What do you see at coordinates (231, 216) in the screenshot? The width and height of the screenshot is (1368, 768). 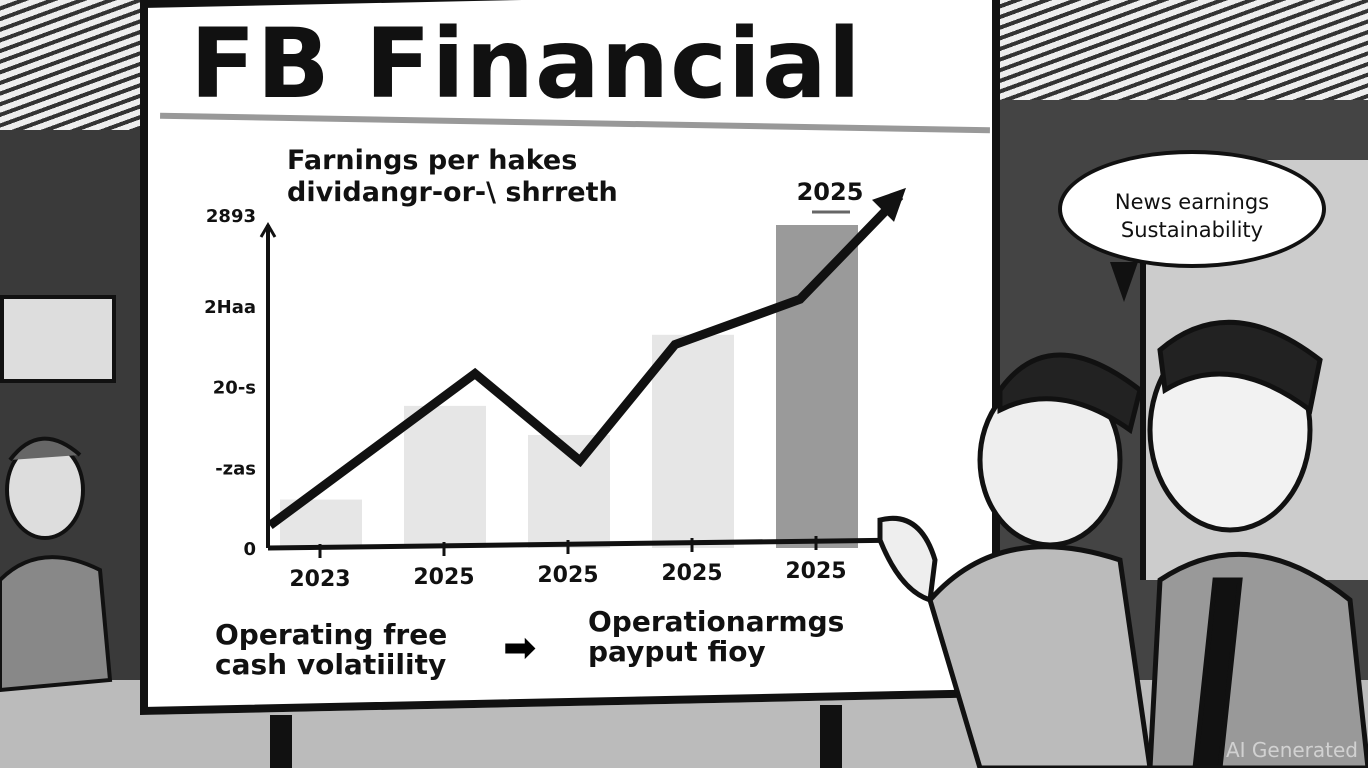 I see `y-tick-label: 2893` at bounding box center [231, 216].